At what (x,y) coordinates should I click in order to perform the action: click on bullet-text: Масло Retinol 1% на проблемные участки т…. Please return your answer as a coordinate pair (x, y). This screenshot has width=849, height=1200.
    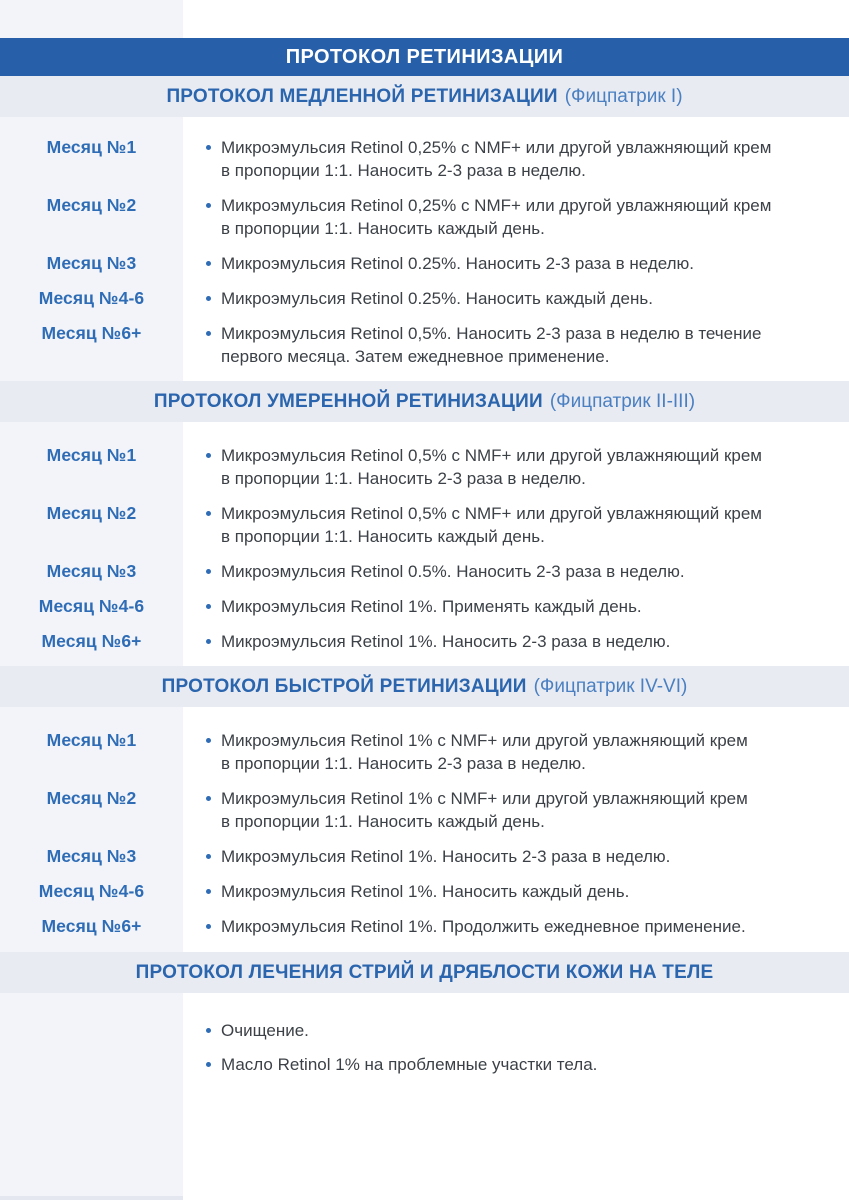
    Looking at the image, I should click on (409, 1064).